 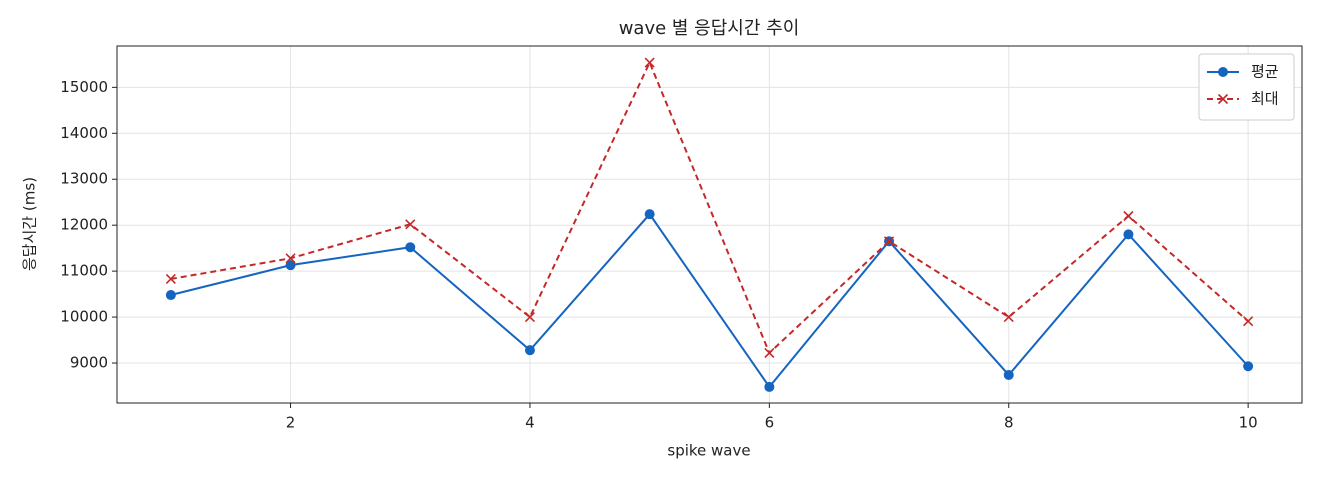 What do you see at coordinates (84, 133) in the screenshot?
I see `y-tick-label: 14000` at bounding box center [84, 133].